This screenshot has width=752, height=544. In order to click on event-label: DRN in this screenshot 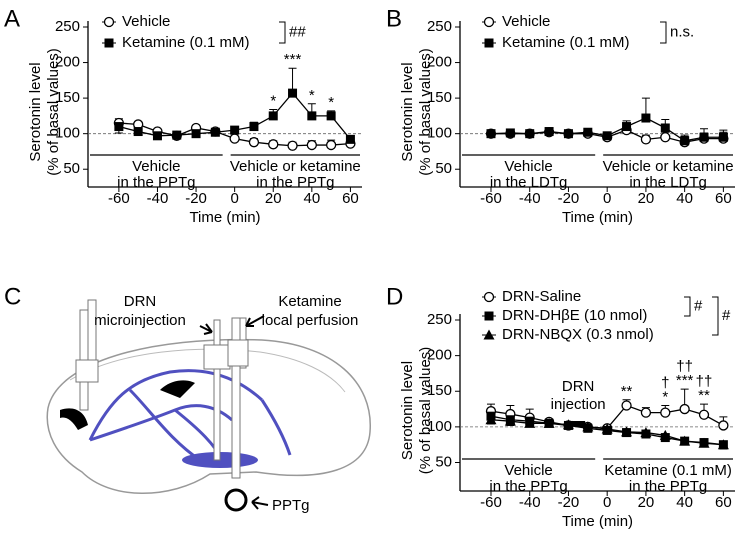, I will do `click(578, 386)`.